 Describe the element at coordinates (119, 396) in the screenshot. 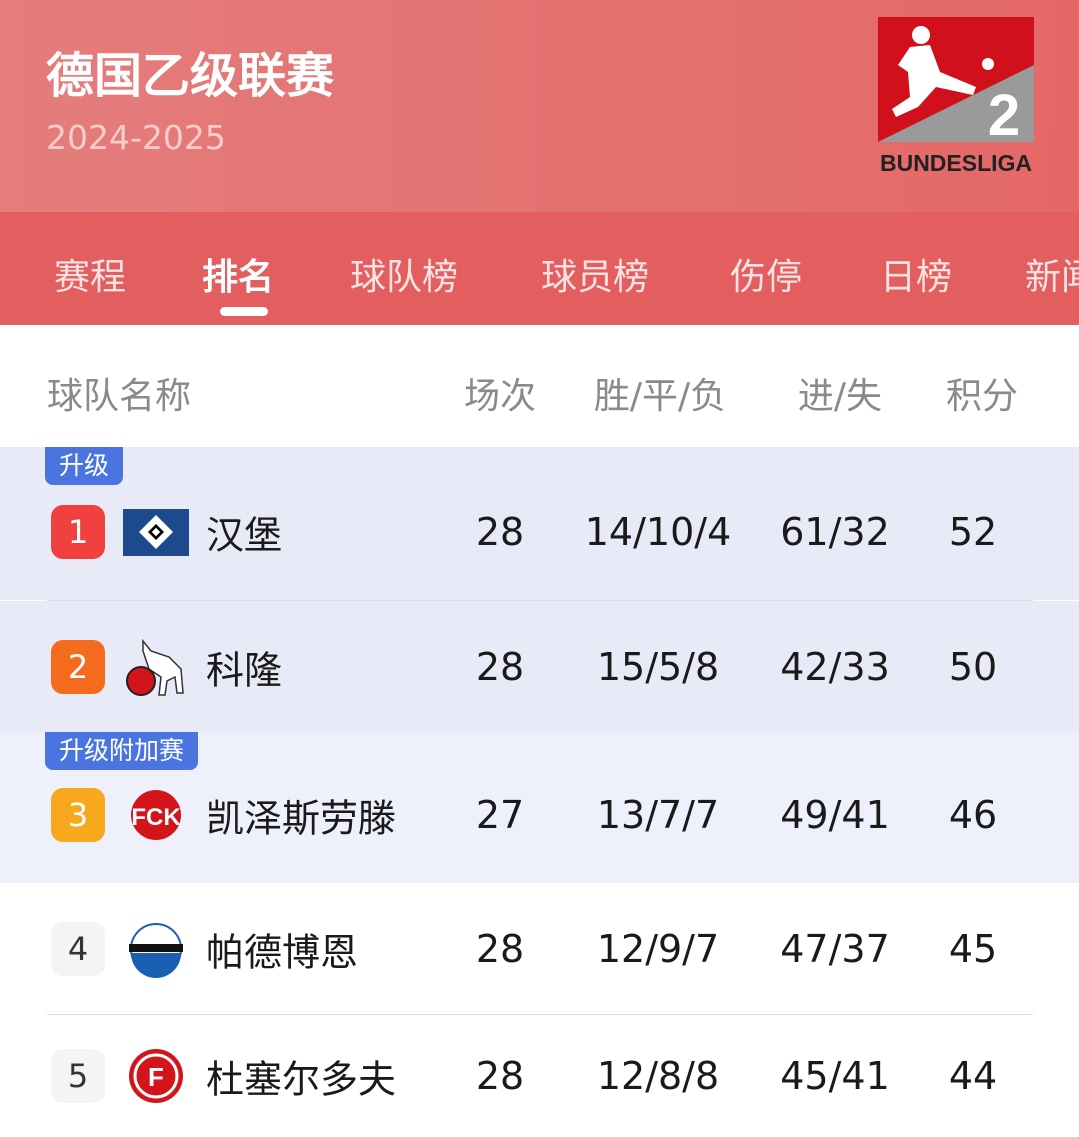

I see `col-team: 球队名称` at that location.